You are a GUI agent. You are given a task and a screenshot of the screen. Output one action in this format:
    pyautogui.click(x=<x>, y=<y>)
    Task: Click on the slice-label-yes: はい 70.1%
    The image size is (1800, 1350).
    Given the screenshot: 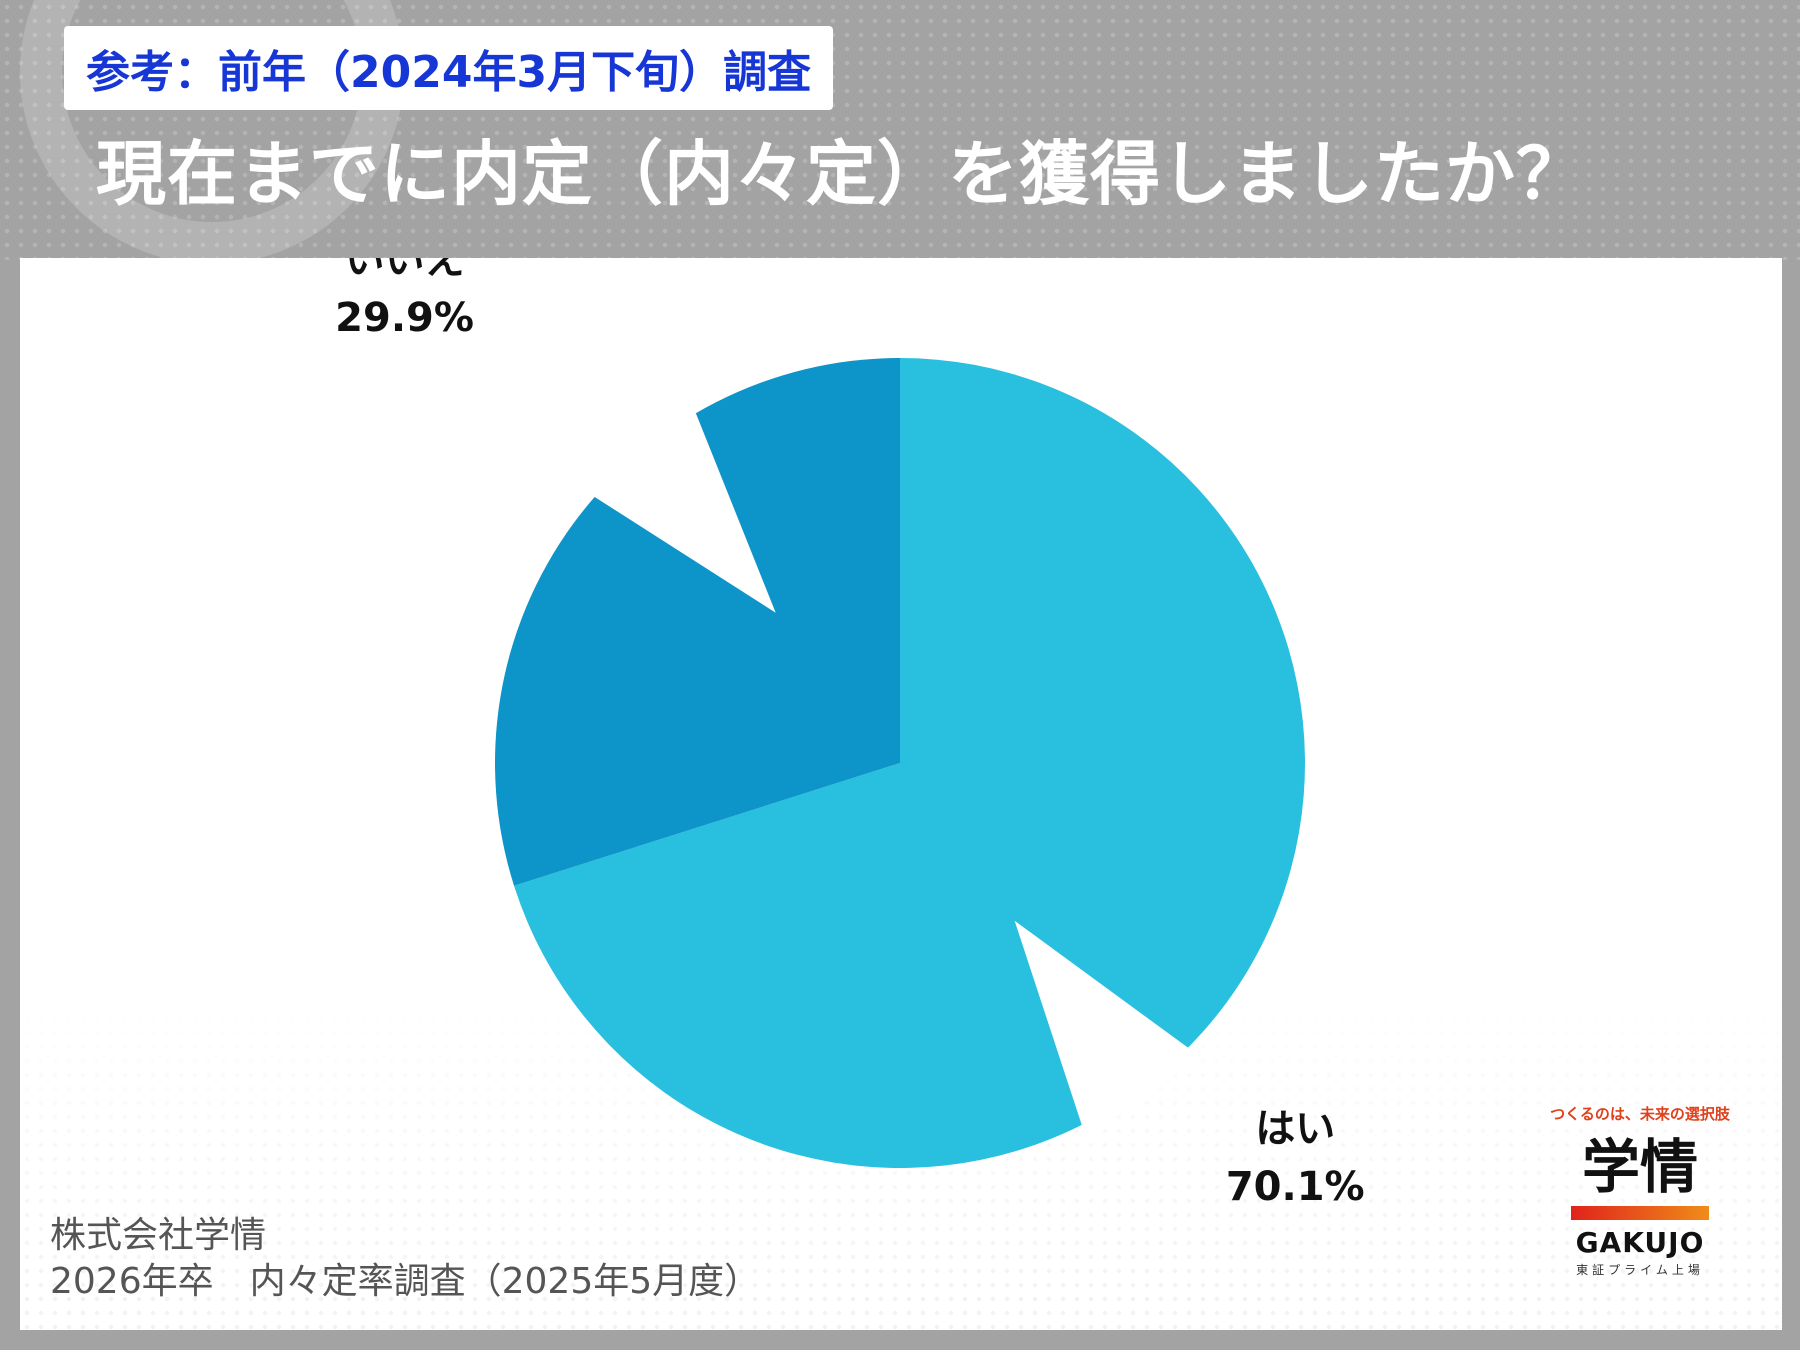 What is the action you would take?
    pyautogui.click(x=1295, y=1158)
    